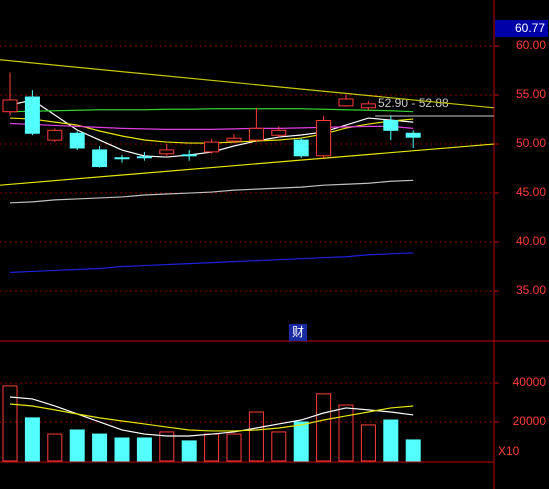  Describe the element at coordinates (530, 382) in the screenshot. I see `y-tick-label: 40000` at that location.